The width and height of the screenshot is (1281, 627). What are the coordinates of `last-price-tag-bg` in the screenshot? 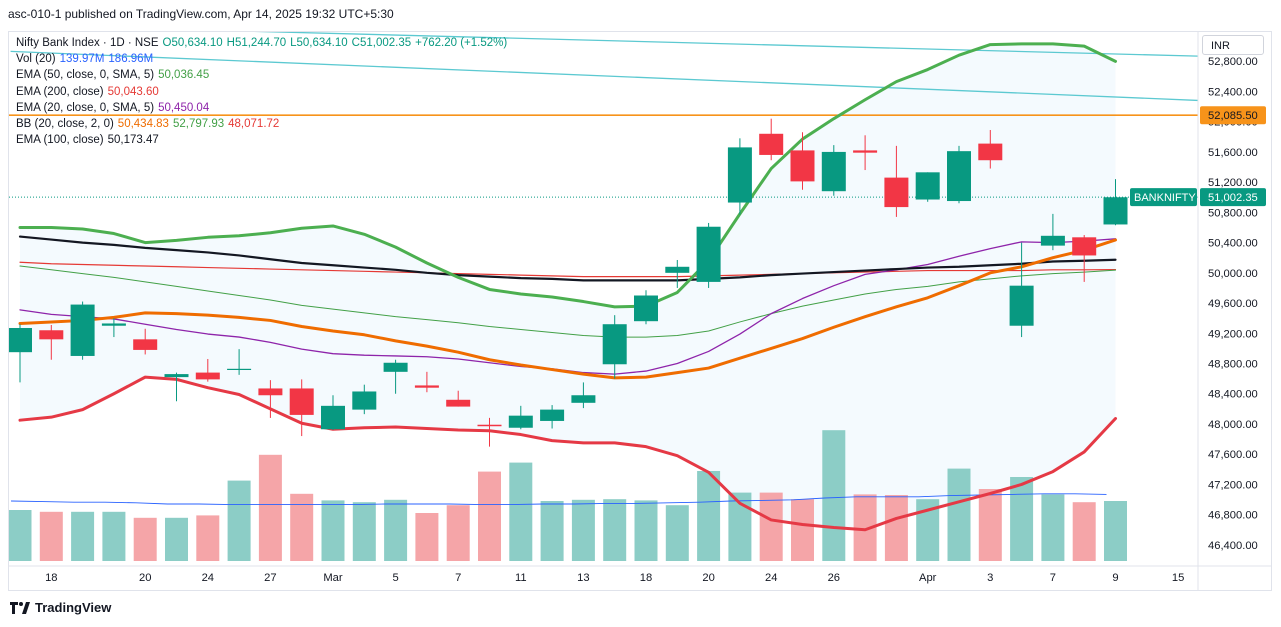 It's located at (1233, 197).